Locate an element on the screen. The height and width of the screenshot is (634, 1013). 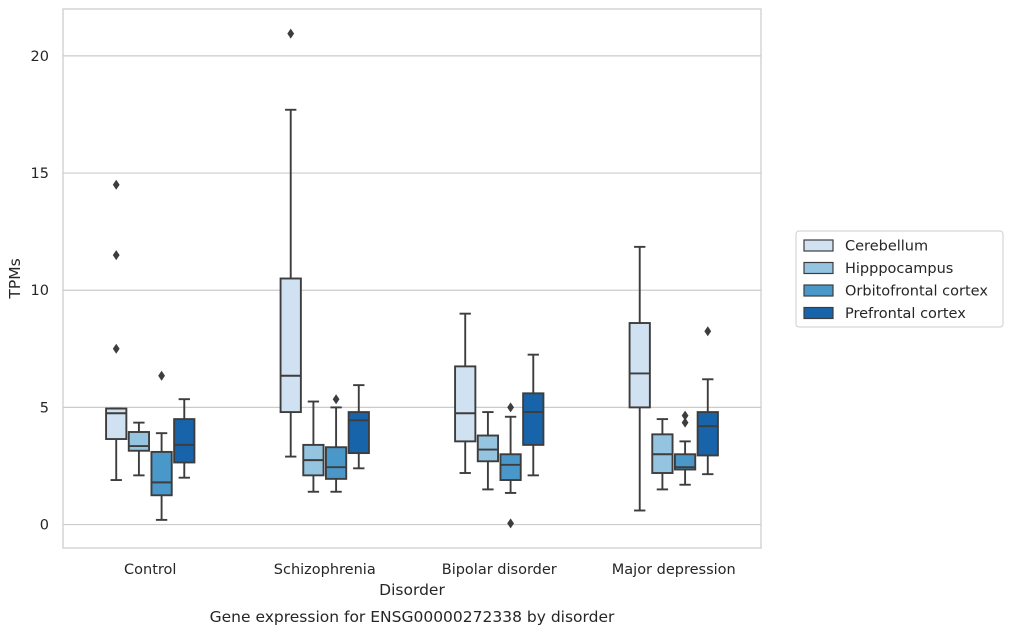
legend-label: Prefrontal cortex is located at coordinates (905, 314).